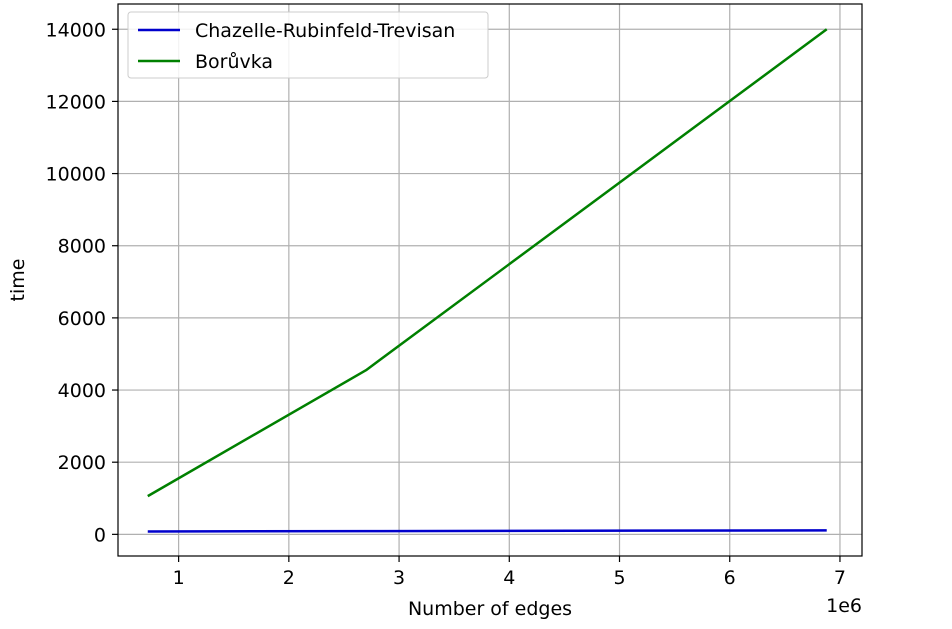  What do you see at coordinates (82, 247) in the screenshot?
I see `y-tick-label: 8000` at bounding box center [82, 247].